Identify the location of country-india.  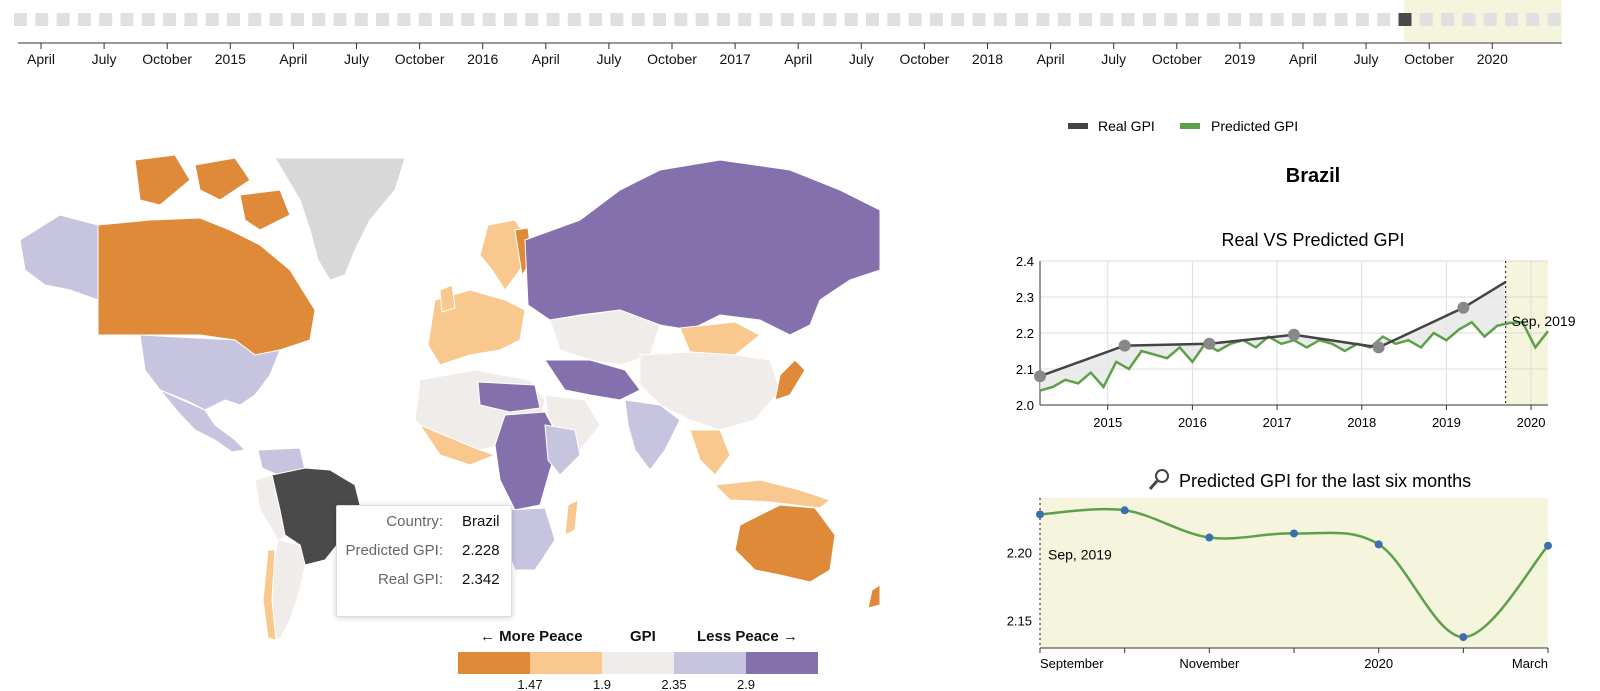
(652, 435).